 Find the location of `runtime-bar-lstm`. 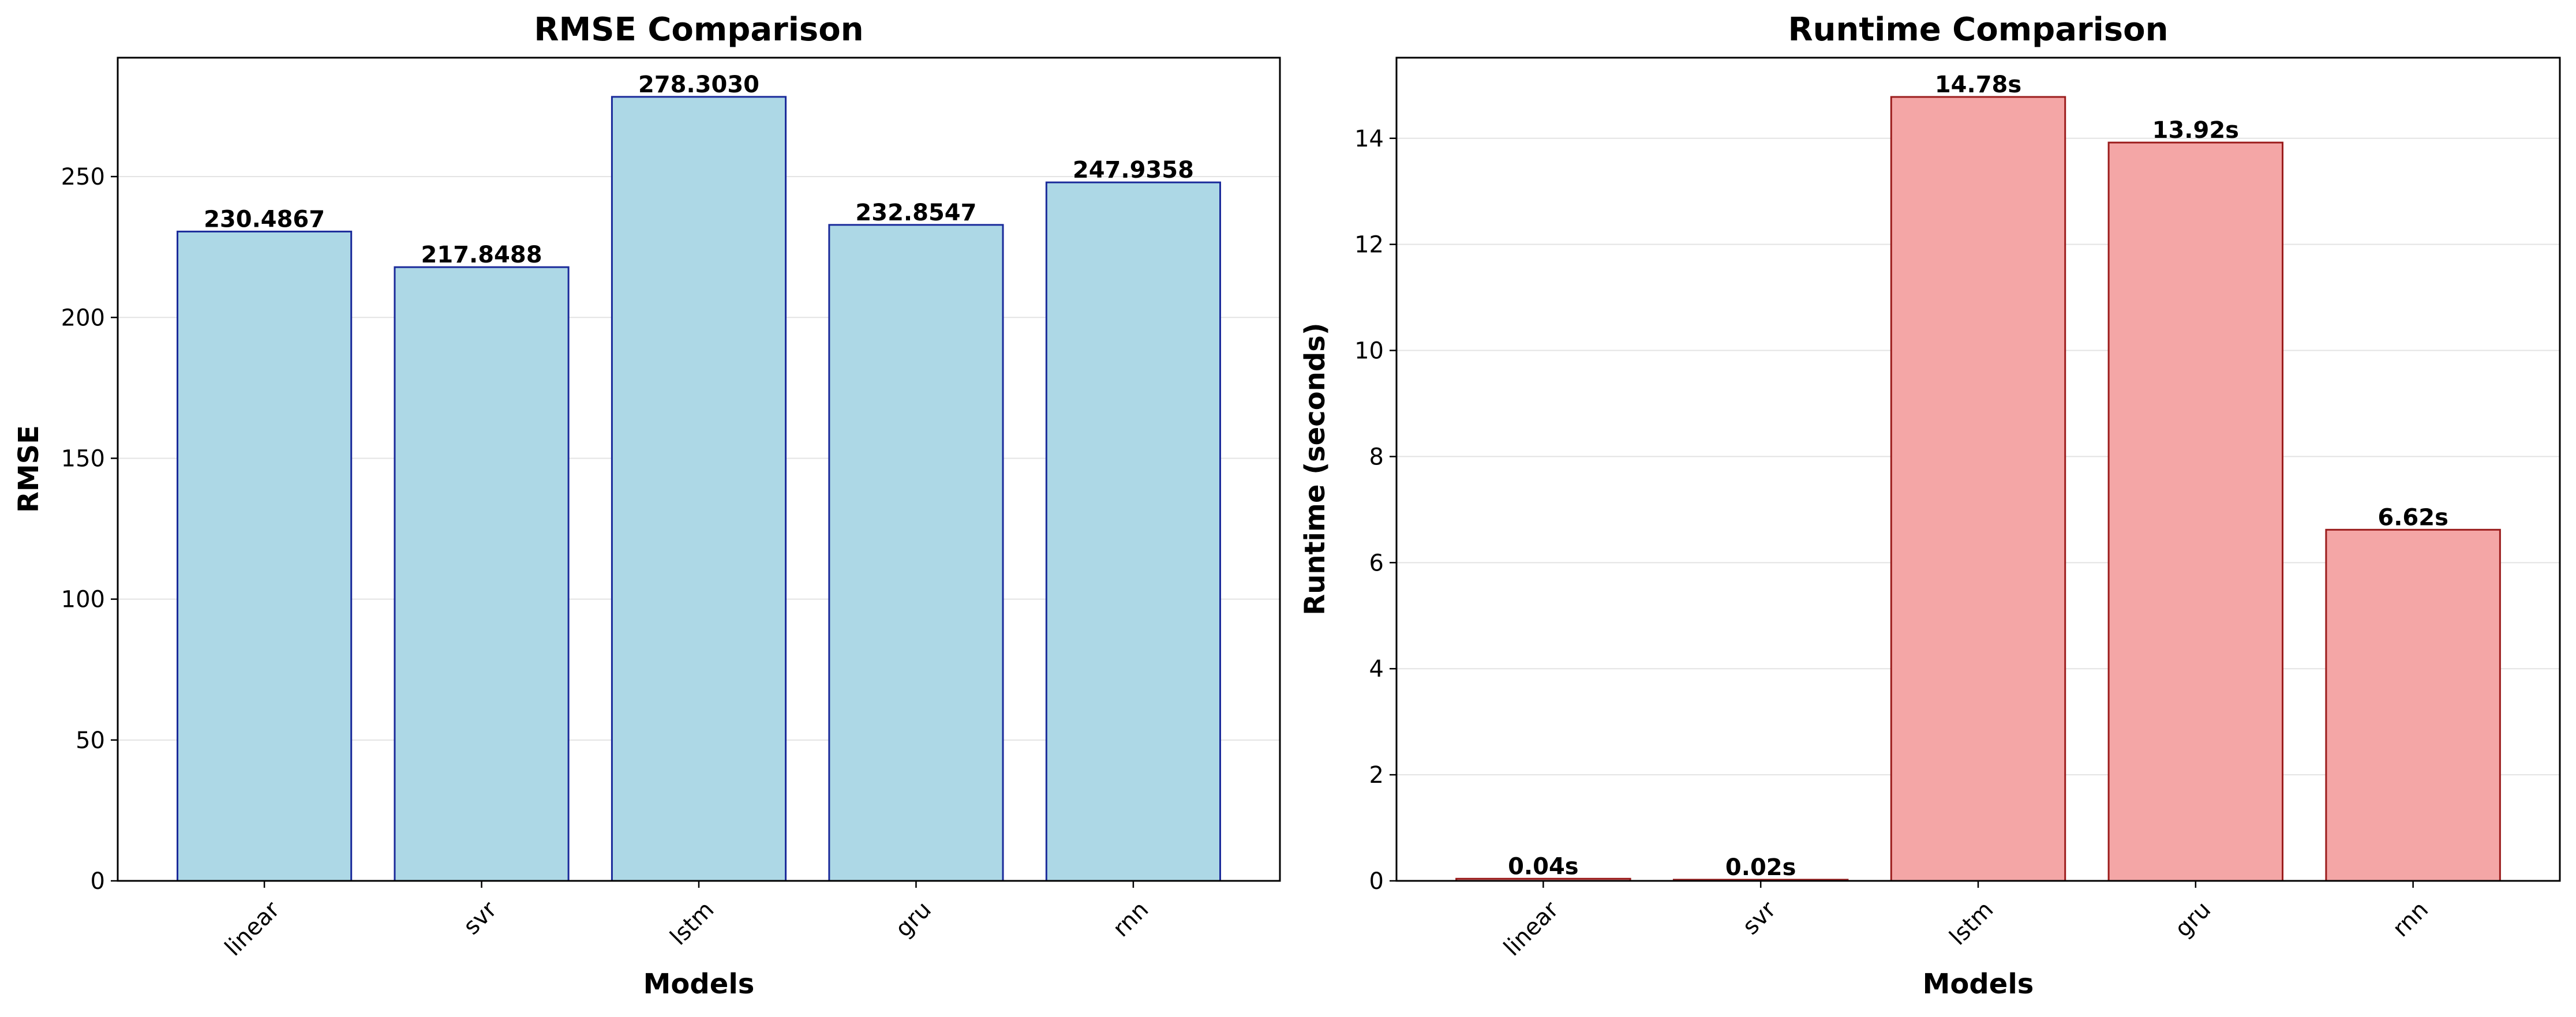

runtime-bar-lstm is located at coordinates (1978, 489).